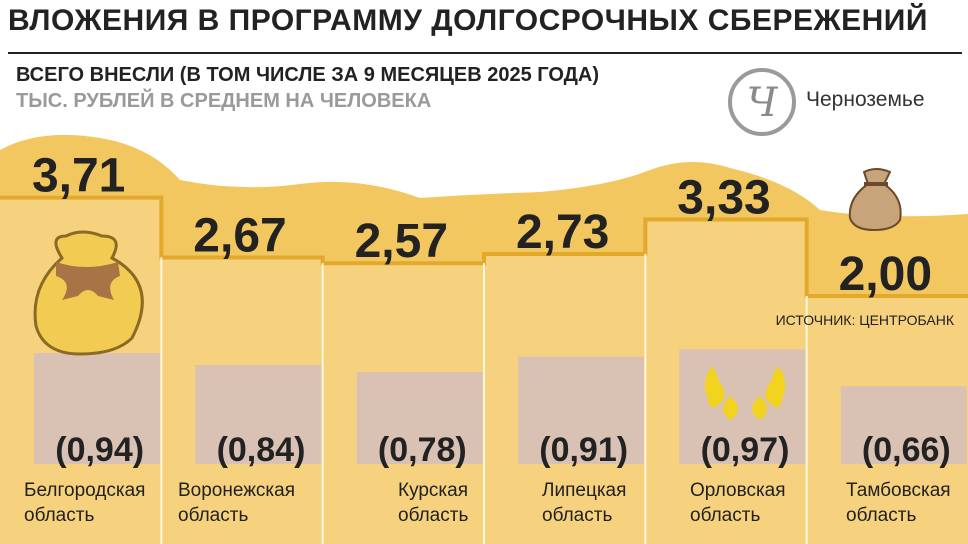 Image resolution: width=968 pixels, height=544 pixels. Describe the element at coordinates (422, 450) in the screenshot. I see `nine-month-value-label: (0,78)` at that location.